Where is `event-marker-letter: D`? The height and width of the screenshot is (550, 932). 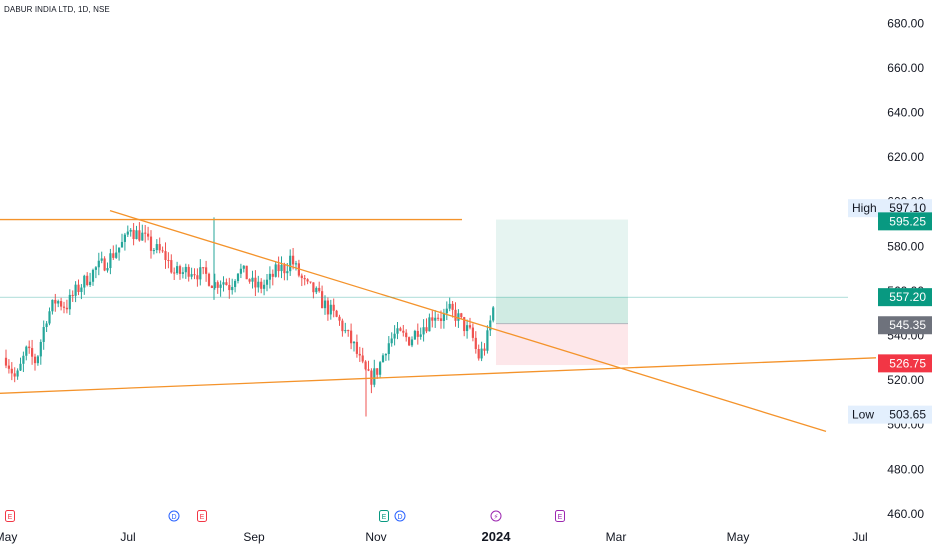
event-marker-letter: D is located at coordinates (173, 517).